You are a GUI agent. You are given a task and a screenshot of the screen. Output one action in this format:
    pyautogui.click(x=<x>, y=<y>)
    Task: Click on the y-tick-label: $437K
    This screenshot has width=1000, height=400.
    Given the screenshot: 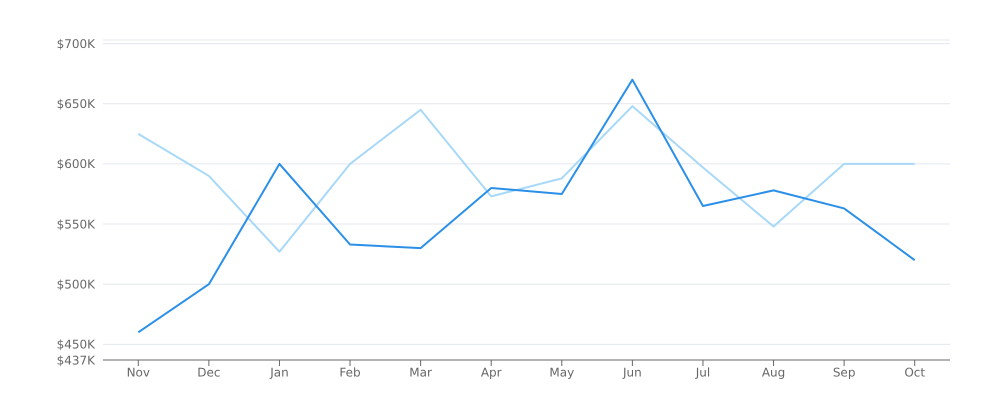 What is the action you would take?
    pyautogui.click(x=76, y=360)
    